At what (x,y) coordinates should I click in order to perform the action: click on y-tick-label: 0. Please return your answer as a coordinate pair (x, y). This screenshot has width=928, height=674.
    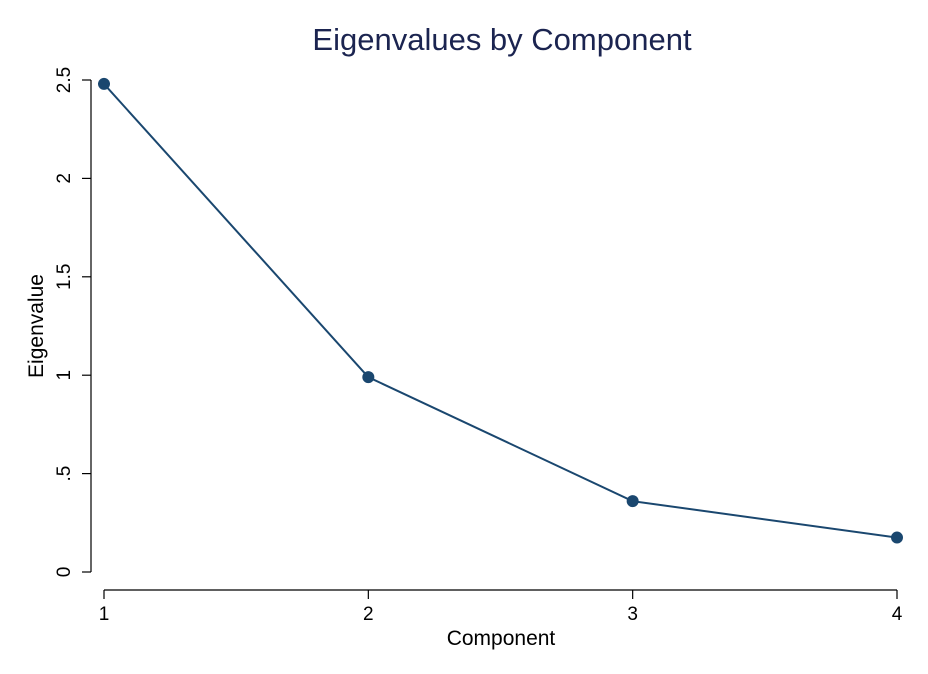
    Looking at the image, I should click on (64, 572).